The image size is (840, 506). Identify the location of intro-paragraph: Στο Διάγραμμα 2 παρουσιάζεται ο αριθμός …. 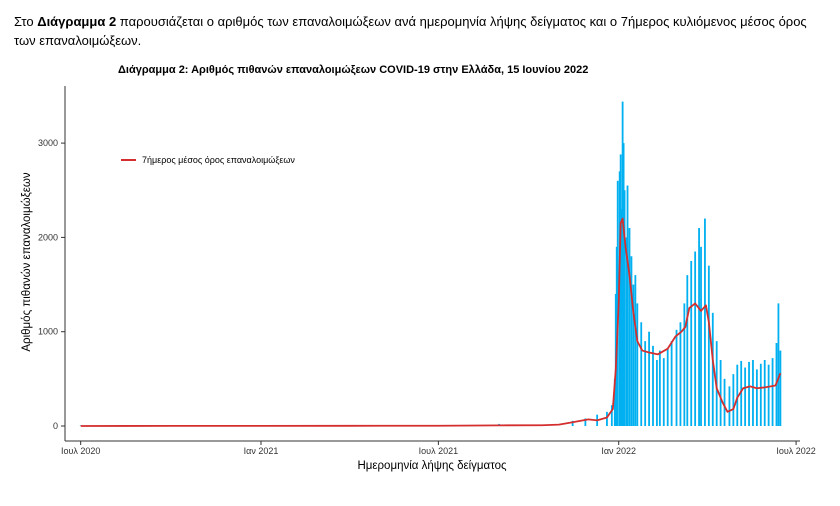
(420, 31).